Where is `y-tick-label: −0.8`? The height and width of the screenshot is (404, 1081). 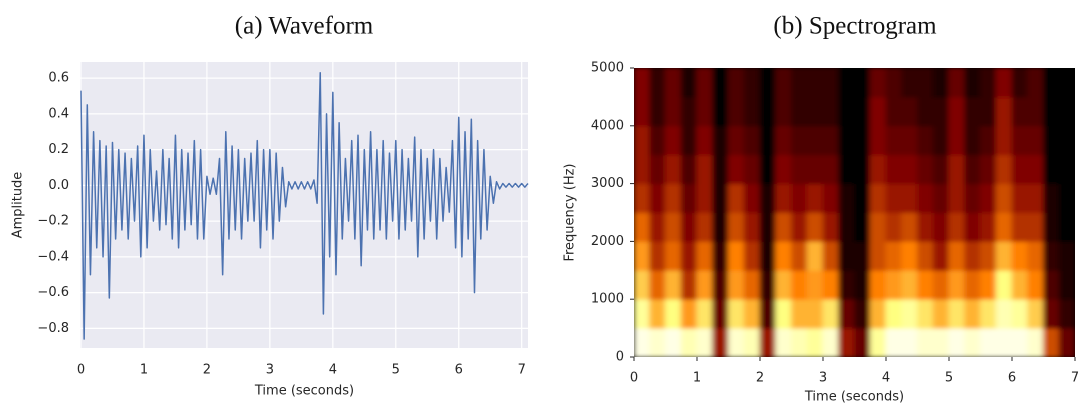
y-tick-label: −0.8 is located at coordinates (53, 328).